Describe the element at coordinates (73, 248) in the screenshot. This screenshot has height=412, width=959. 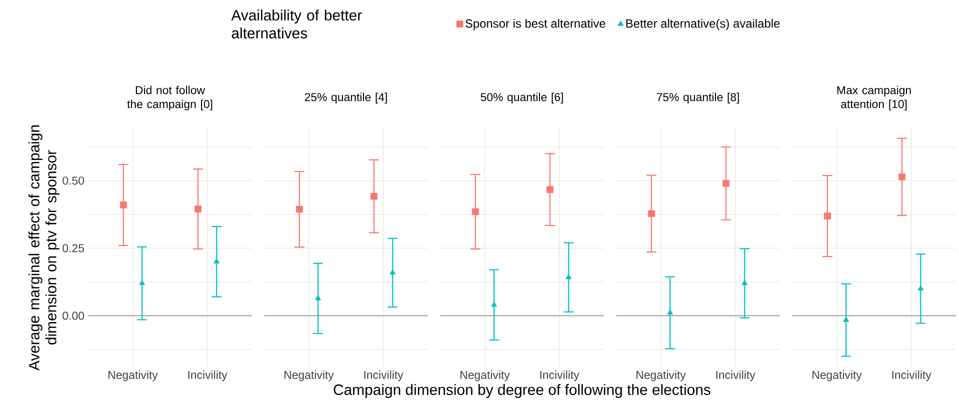
I see `y-tick-label: 0.25` at that location.